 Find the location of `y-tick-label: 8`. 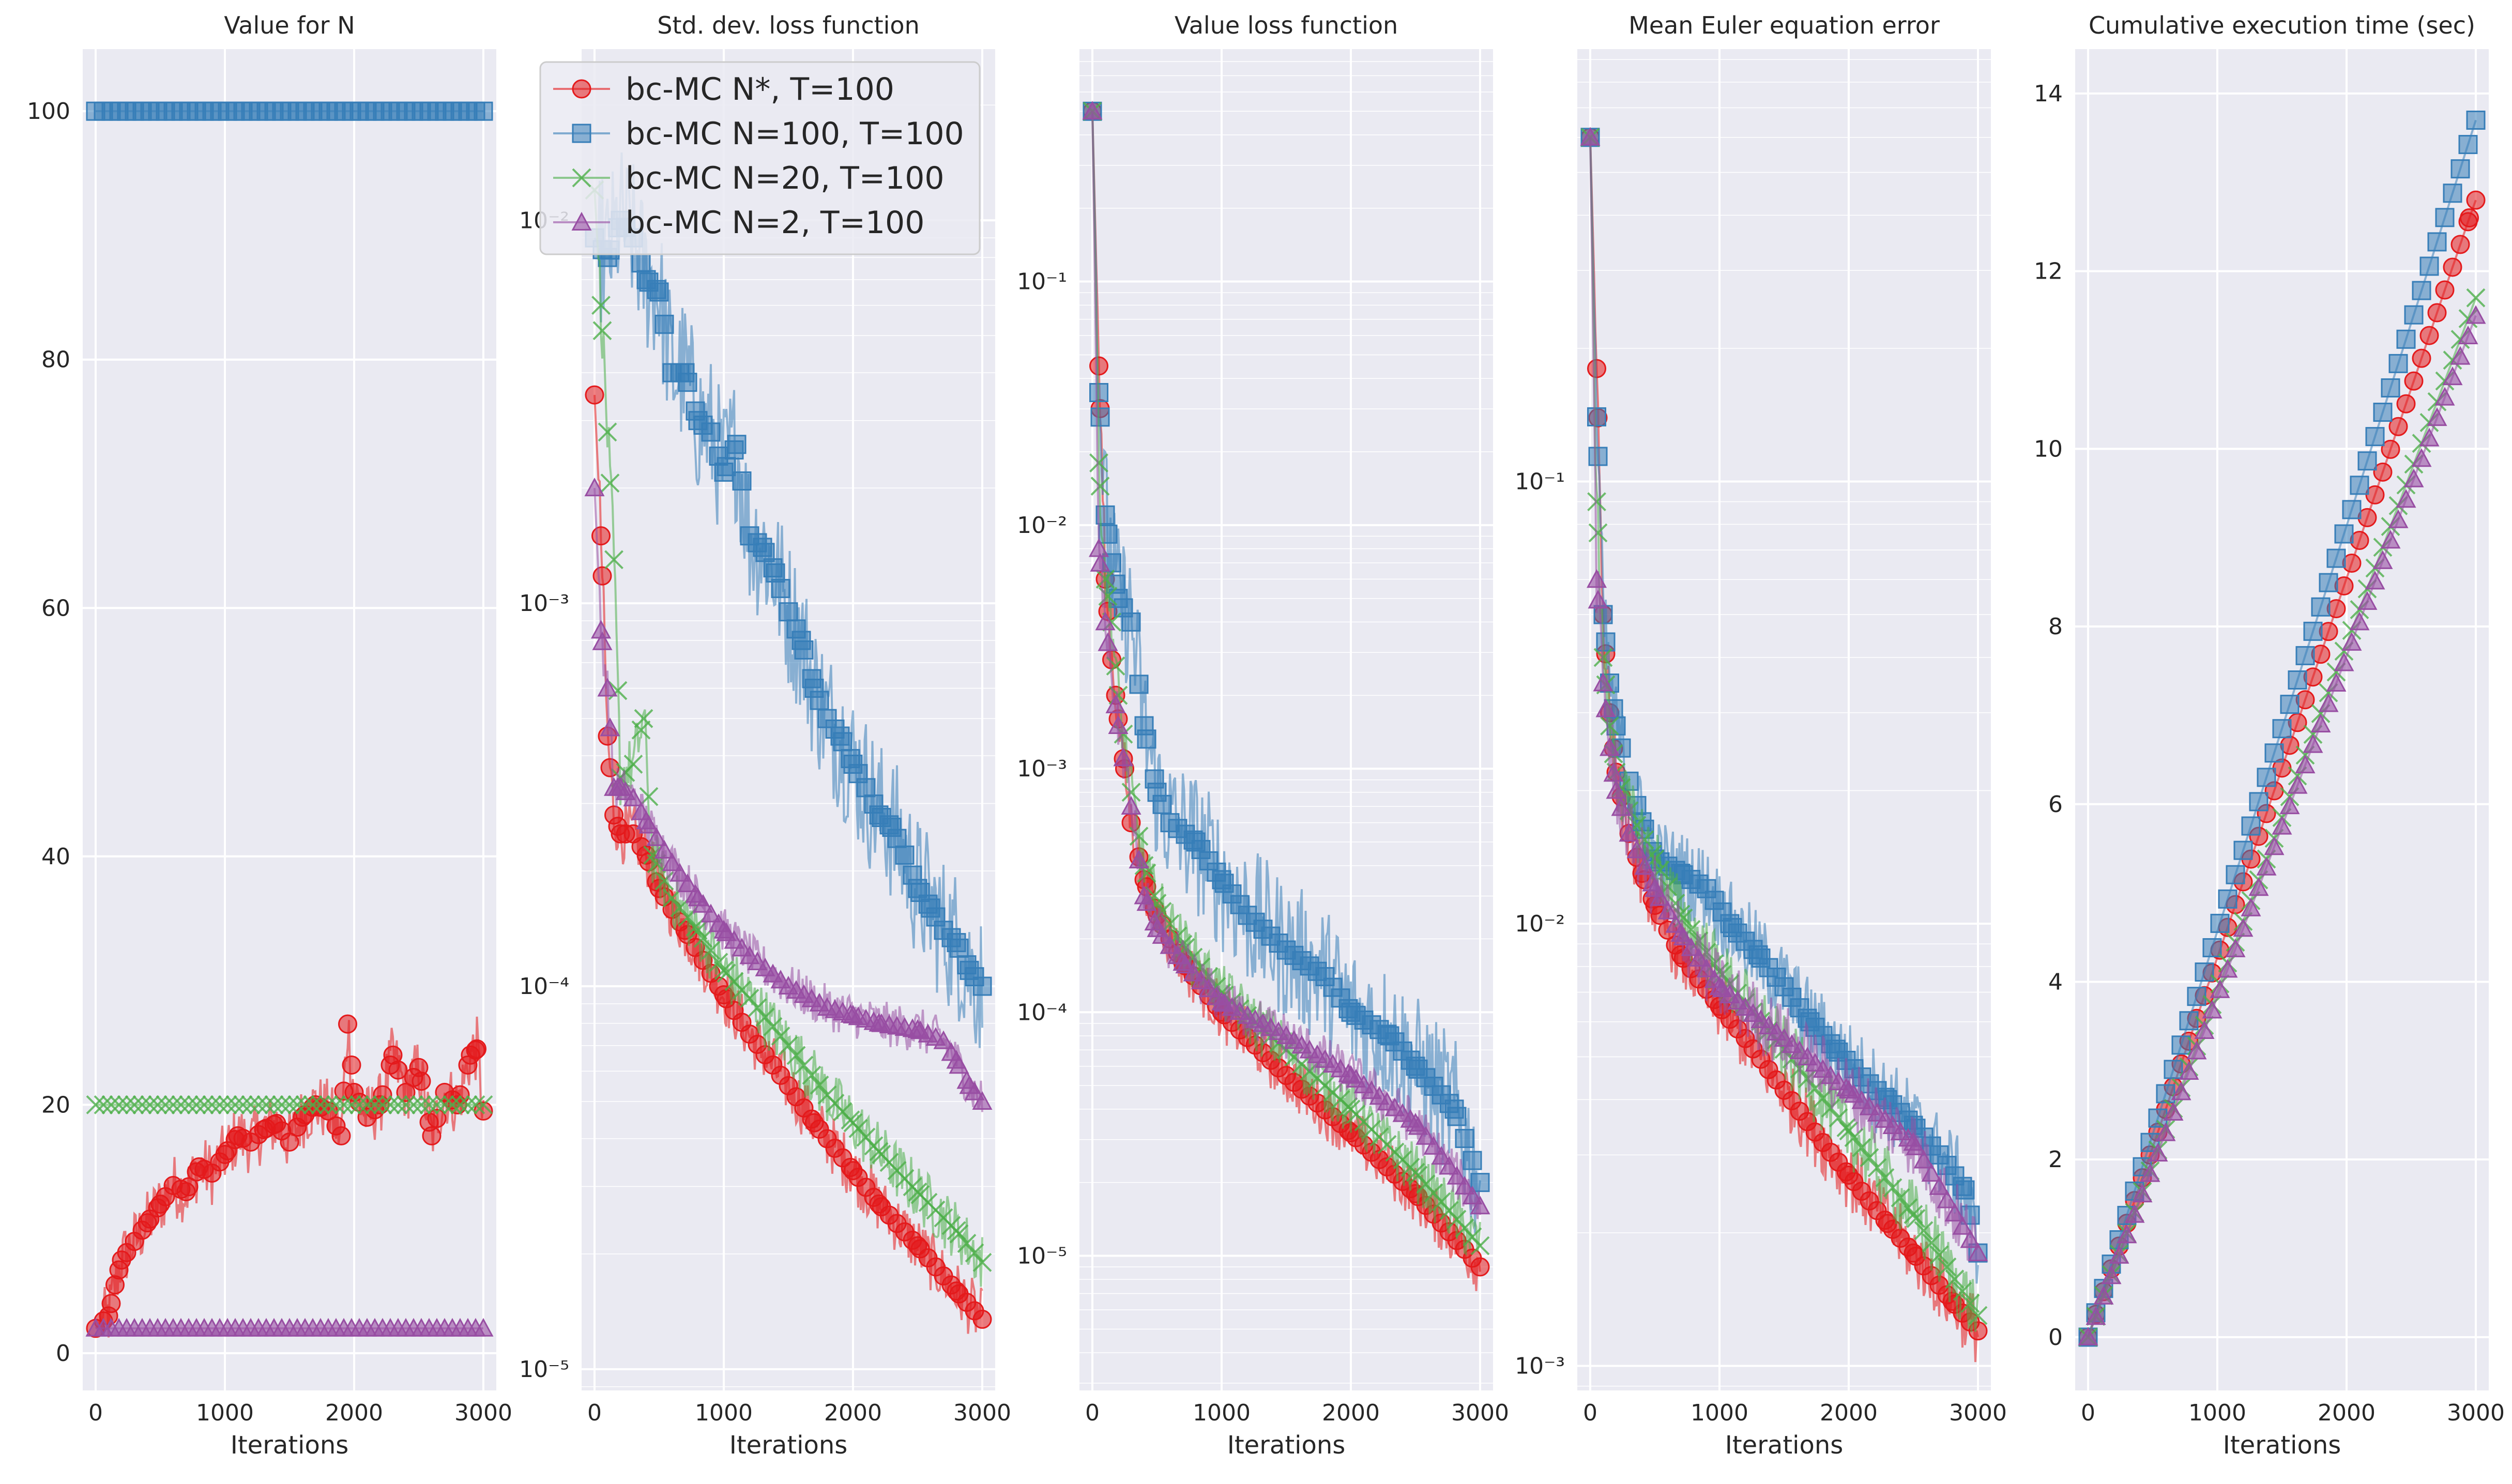

y-tick-label: 8 is located at coordinates (2055, 627).